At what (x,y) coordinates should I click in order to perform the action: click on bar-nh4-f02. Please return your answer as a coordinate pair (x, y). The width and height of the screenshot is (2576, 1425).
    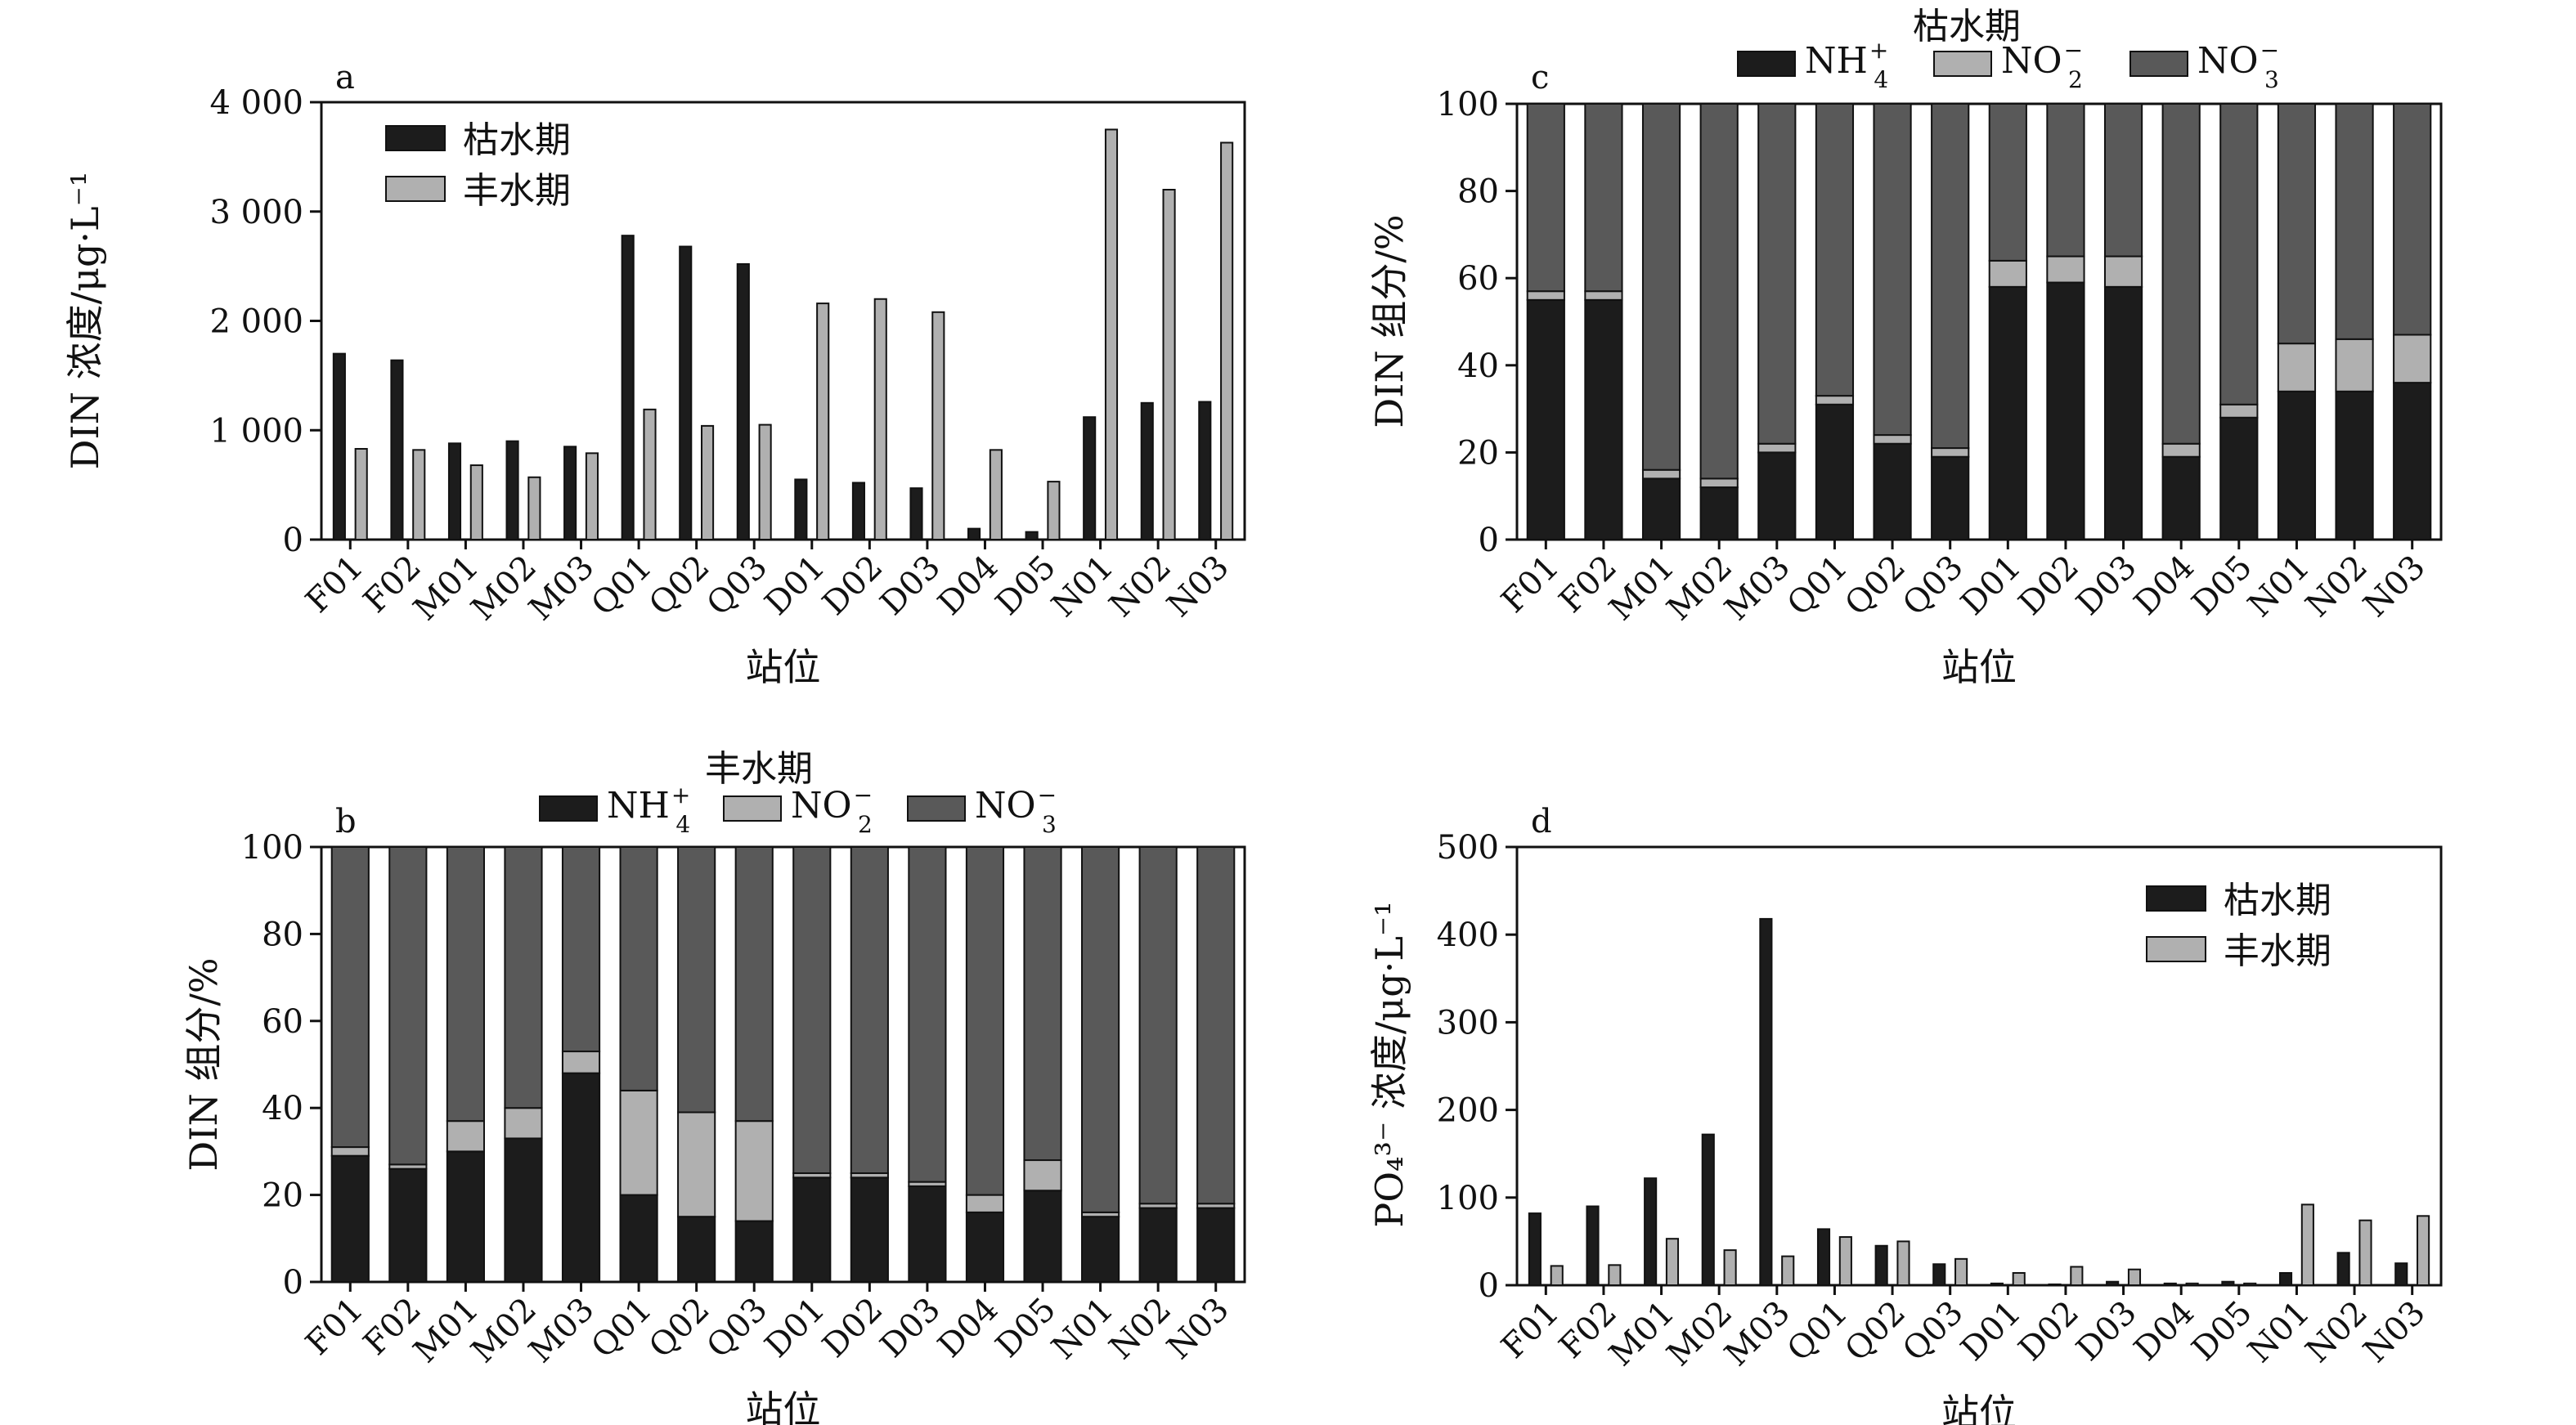
    Looking at the image, I should click on (408, 1225).